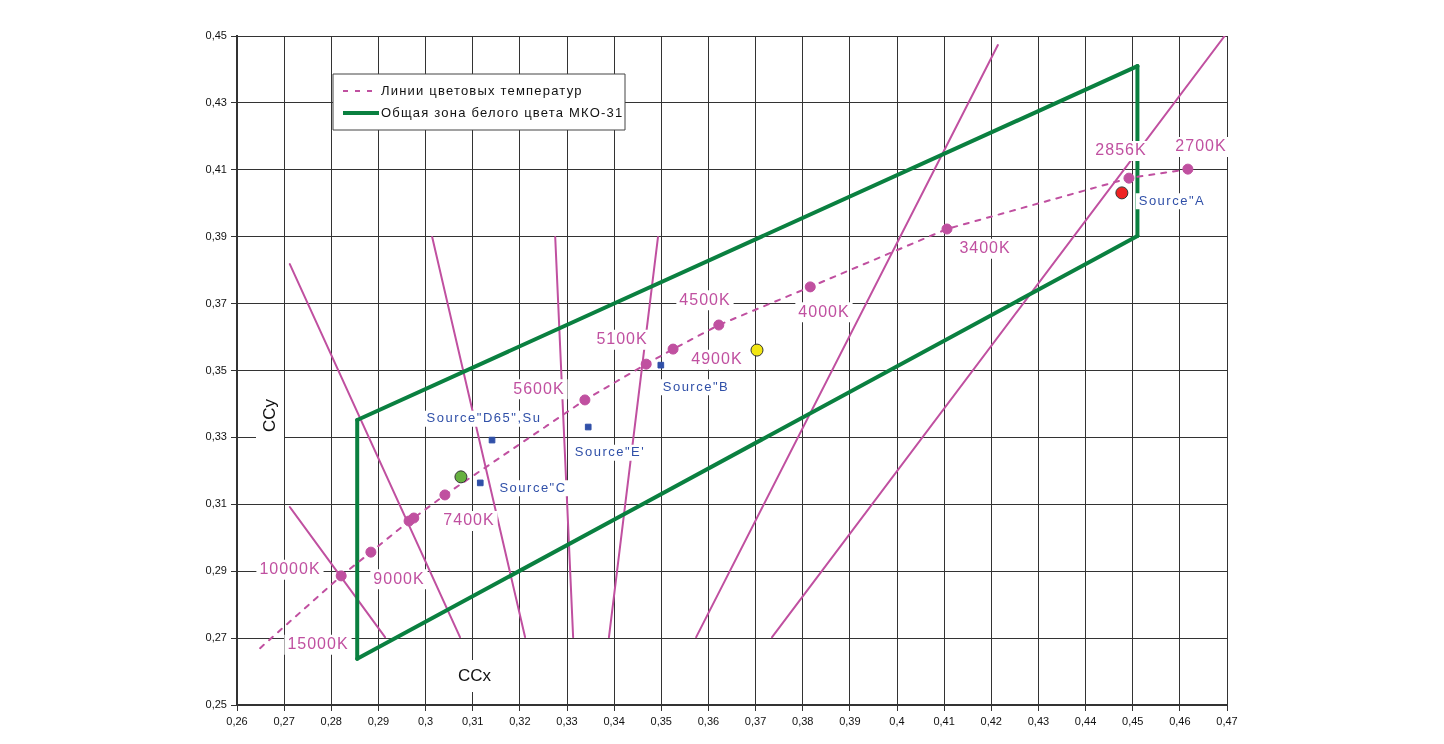 The image size is (1444, 744). I want to click on x-tick-label: 0,39, so click(850, 720).